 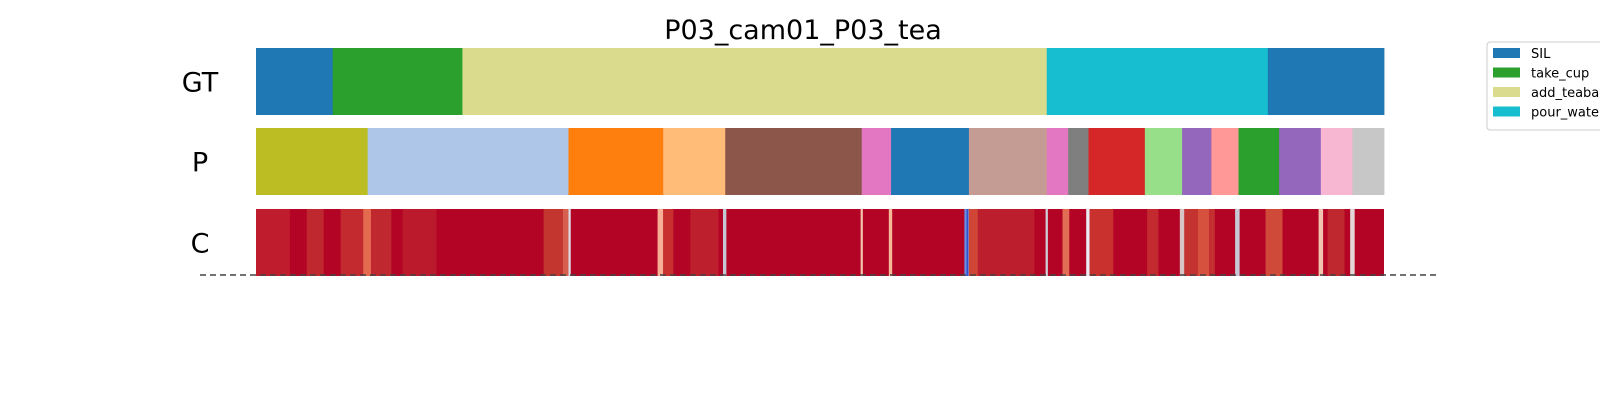 I want to click on legend-label: pour_water, so click(x=1565, y=113).